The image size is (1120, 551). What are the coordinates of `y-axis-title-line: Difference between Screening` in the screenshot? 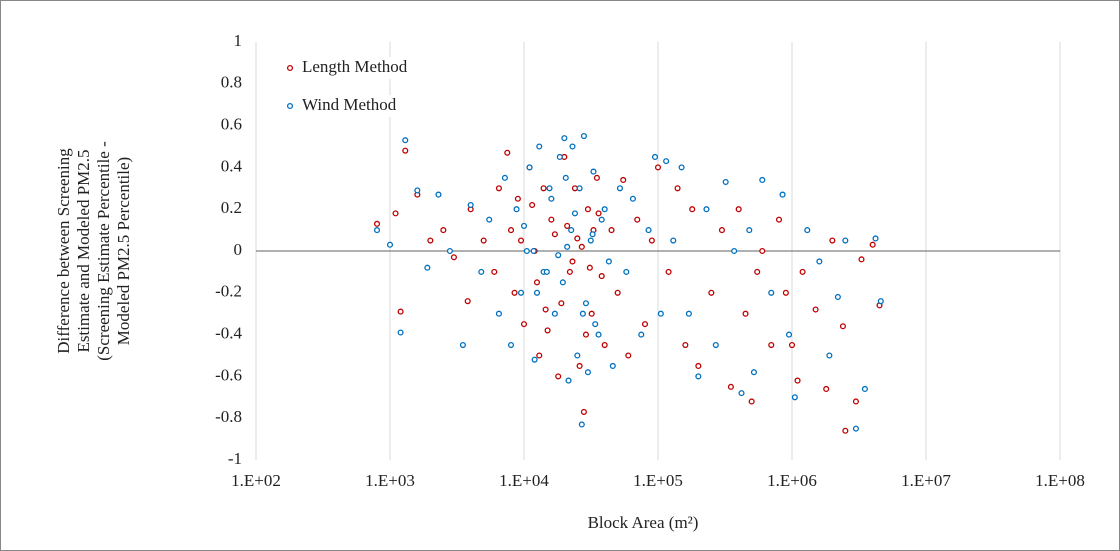 It's located at (63, 251).